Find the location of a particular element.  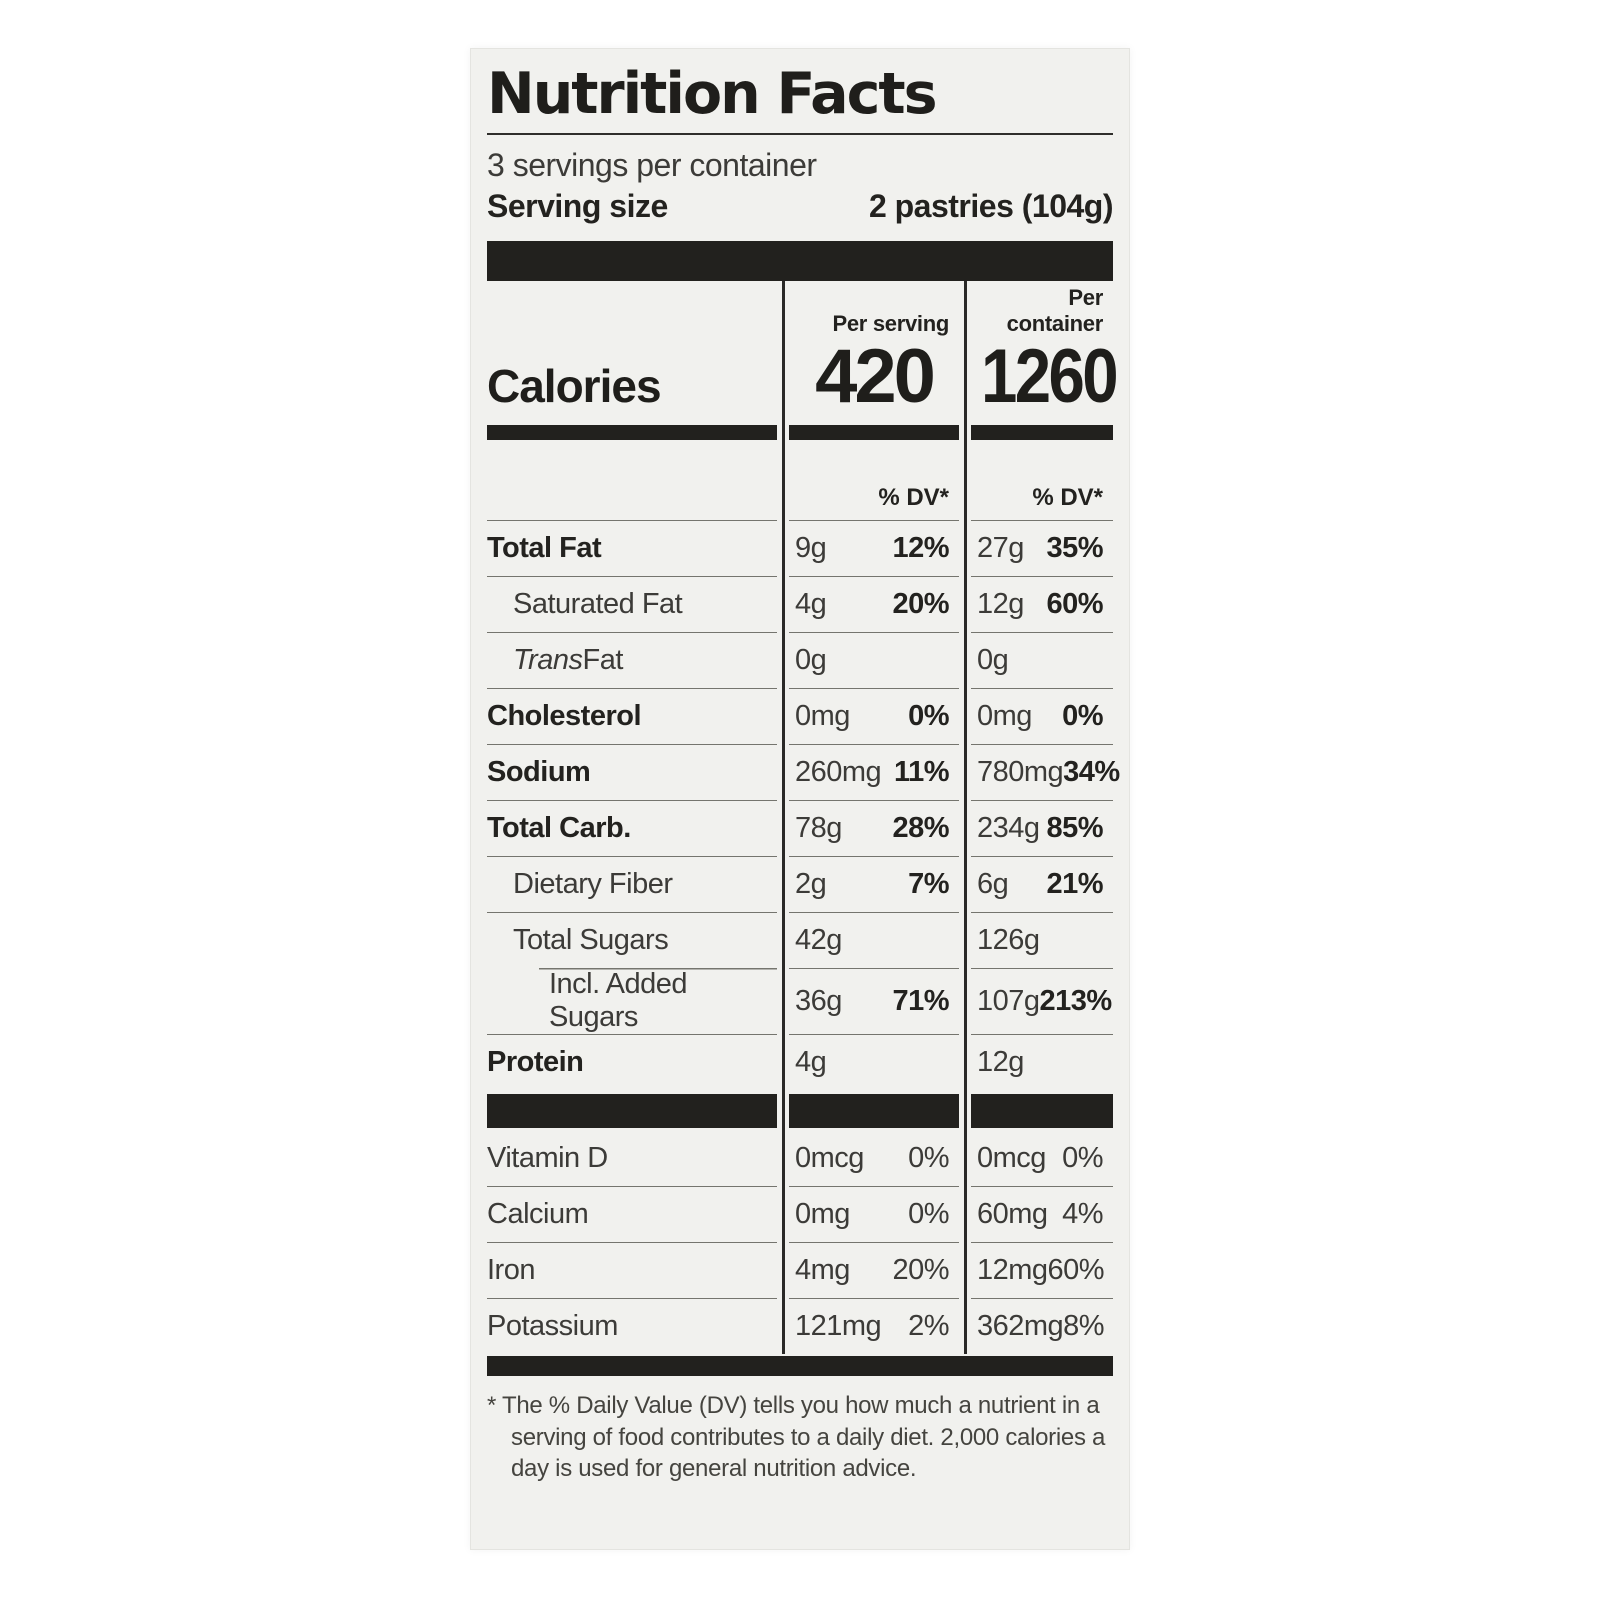

calories-underline-bars is located at coordinates (800, 433).